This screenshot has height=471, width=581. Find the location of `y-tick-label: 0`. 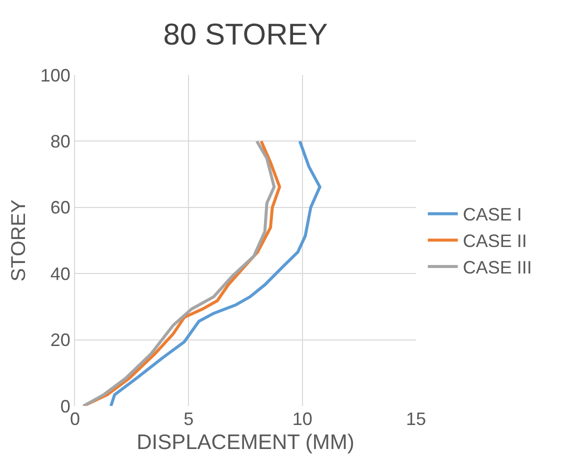

y-tick-label: 0 is located at coordinates (65, 406).